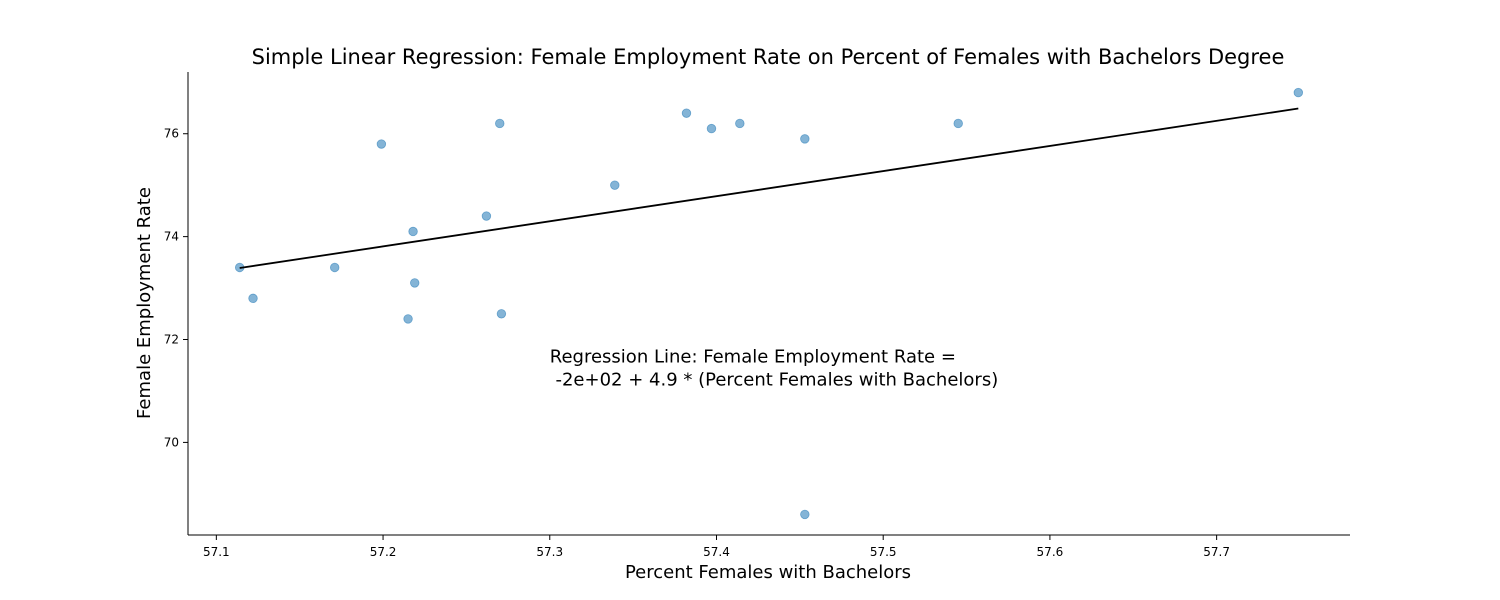  Describe the element at coordinates (768, 572) in the screenshot. I see `x-axis-title: Percent Females with Bachelors` at that location.